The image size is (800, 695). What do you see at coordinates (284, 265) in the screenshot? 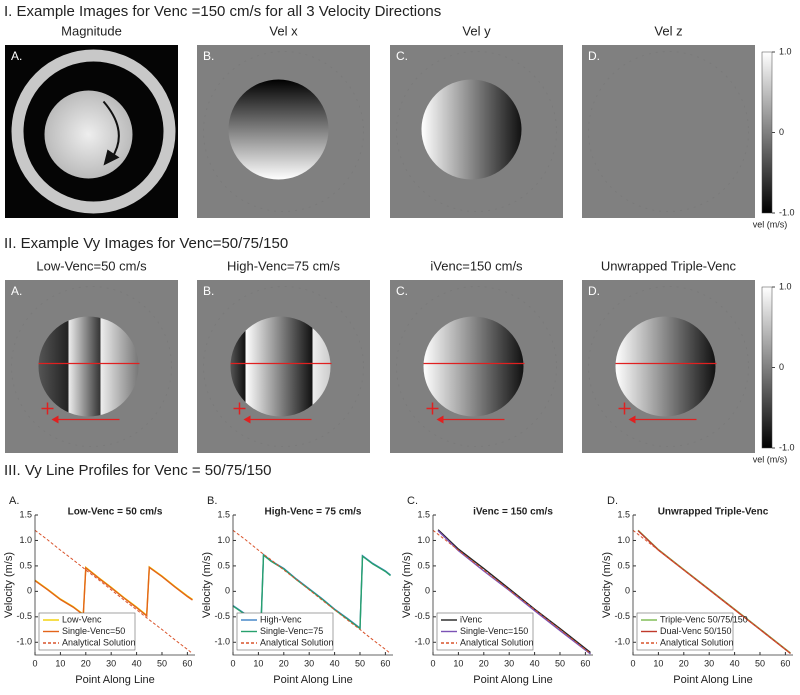
I see `panel-title: High-Venc=75 cm/s` at bounding box center [284, 265].